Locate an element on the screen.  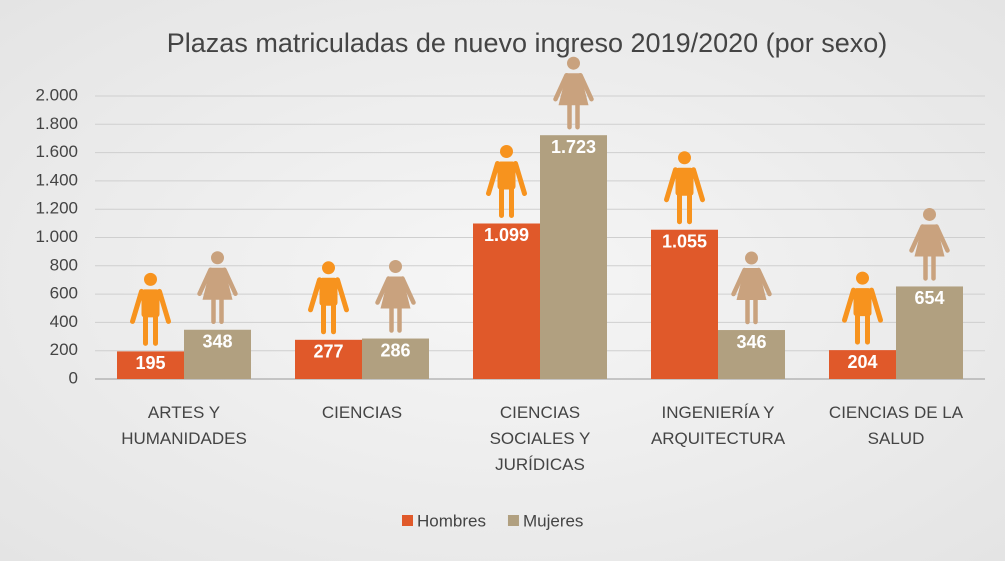
y-tick-label: 400 is located at coordinates (64, 321).